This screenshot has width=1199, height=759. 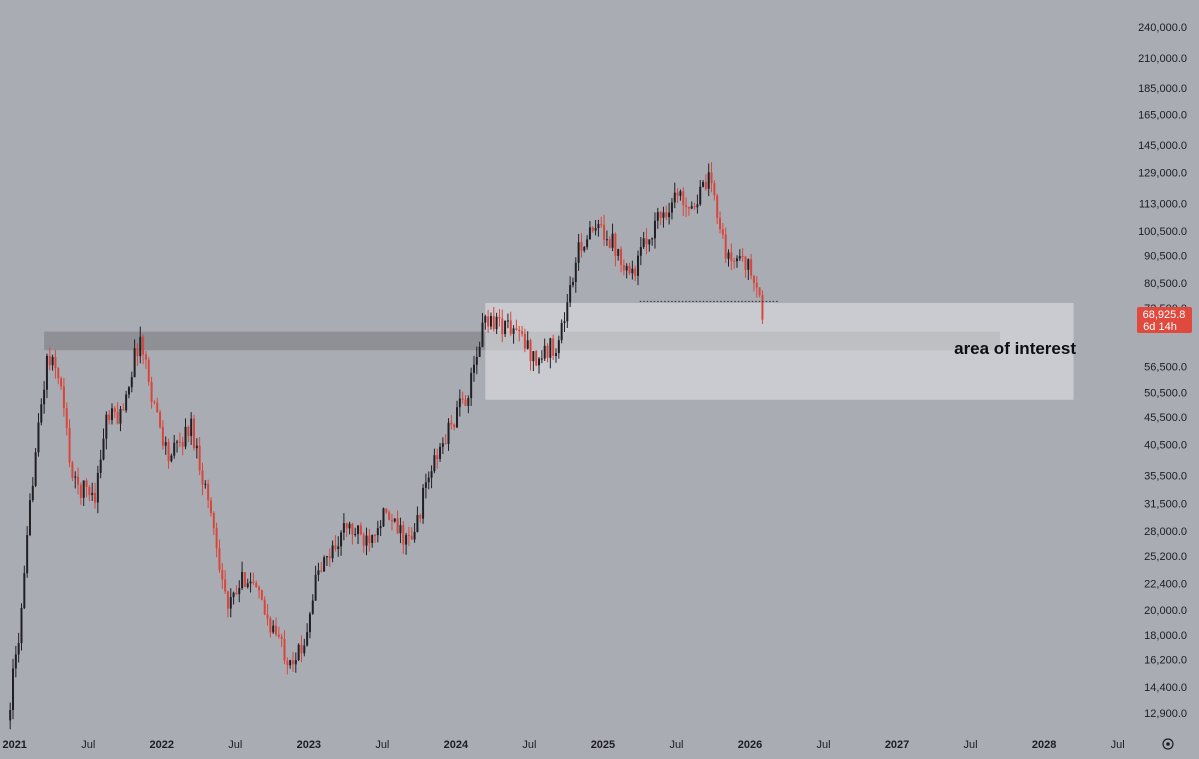 What do you see at coordinates (1162, 89) in the screenshot?
I see `price-tick-label: 185,000.0` at bounding box center [1162, 89].